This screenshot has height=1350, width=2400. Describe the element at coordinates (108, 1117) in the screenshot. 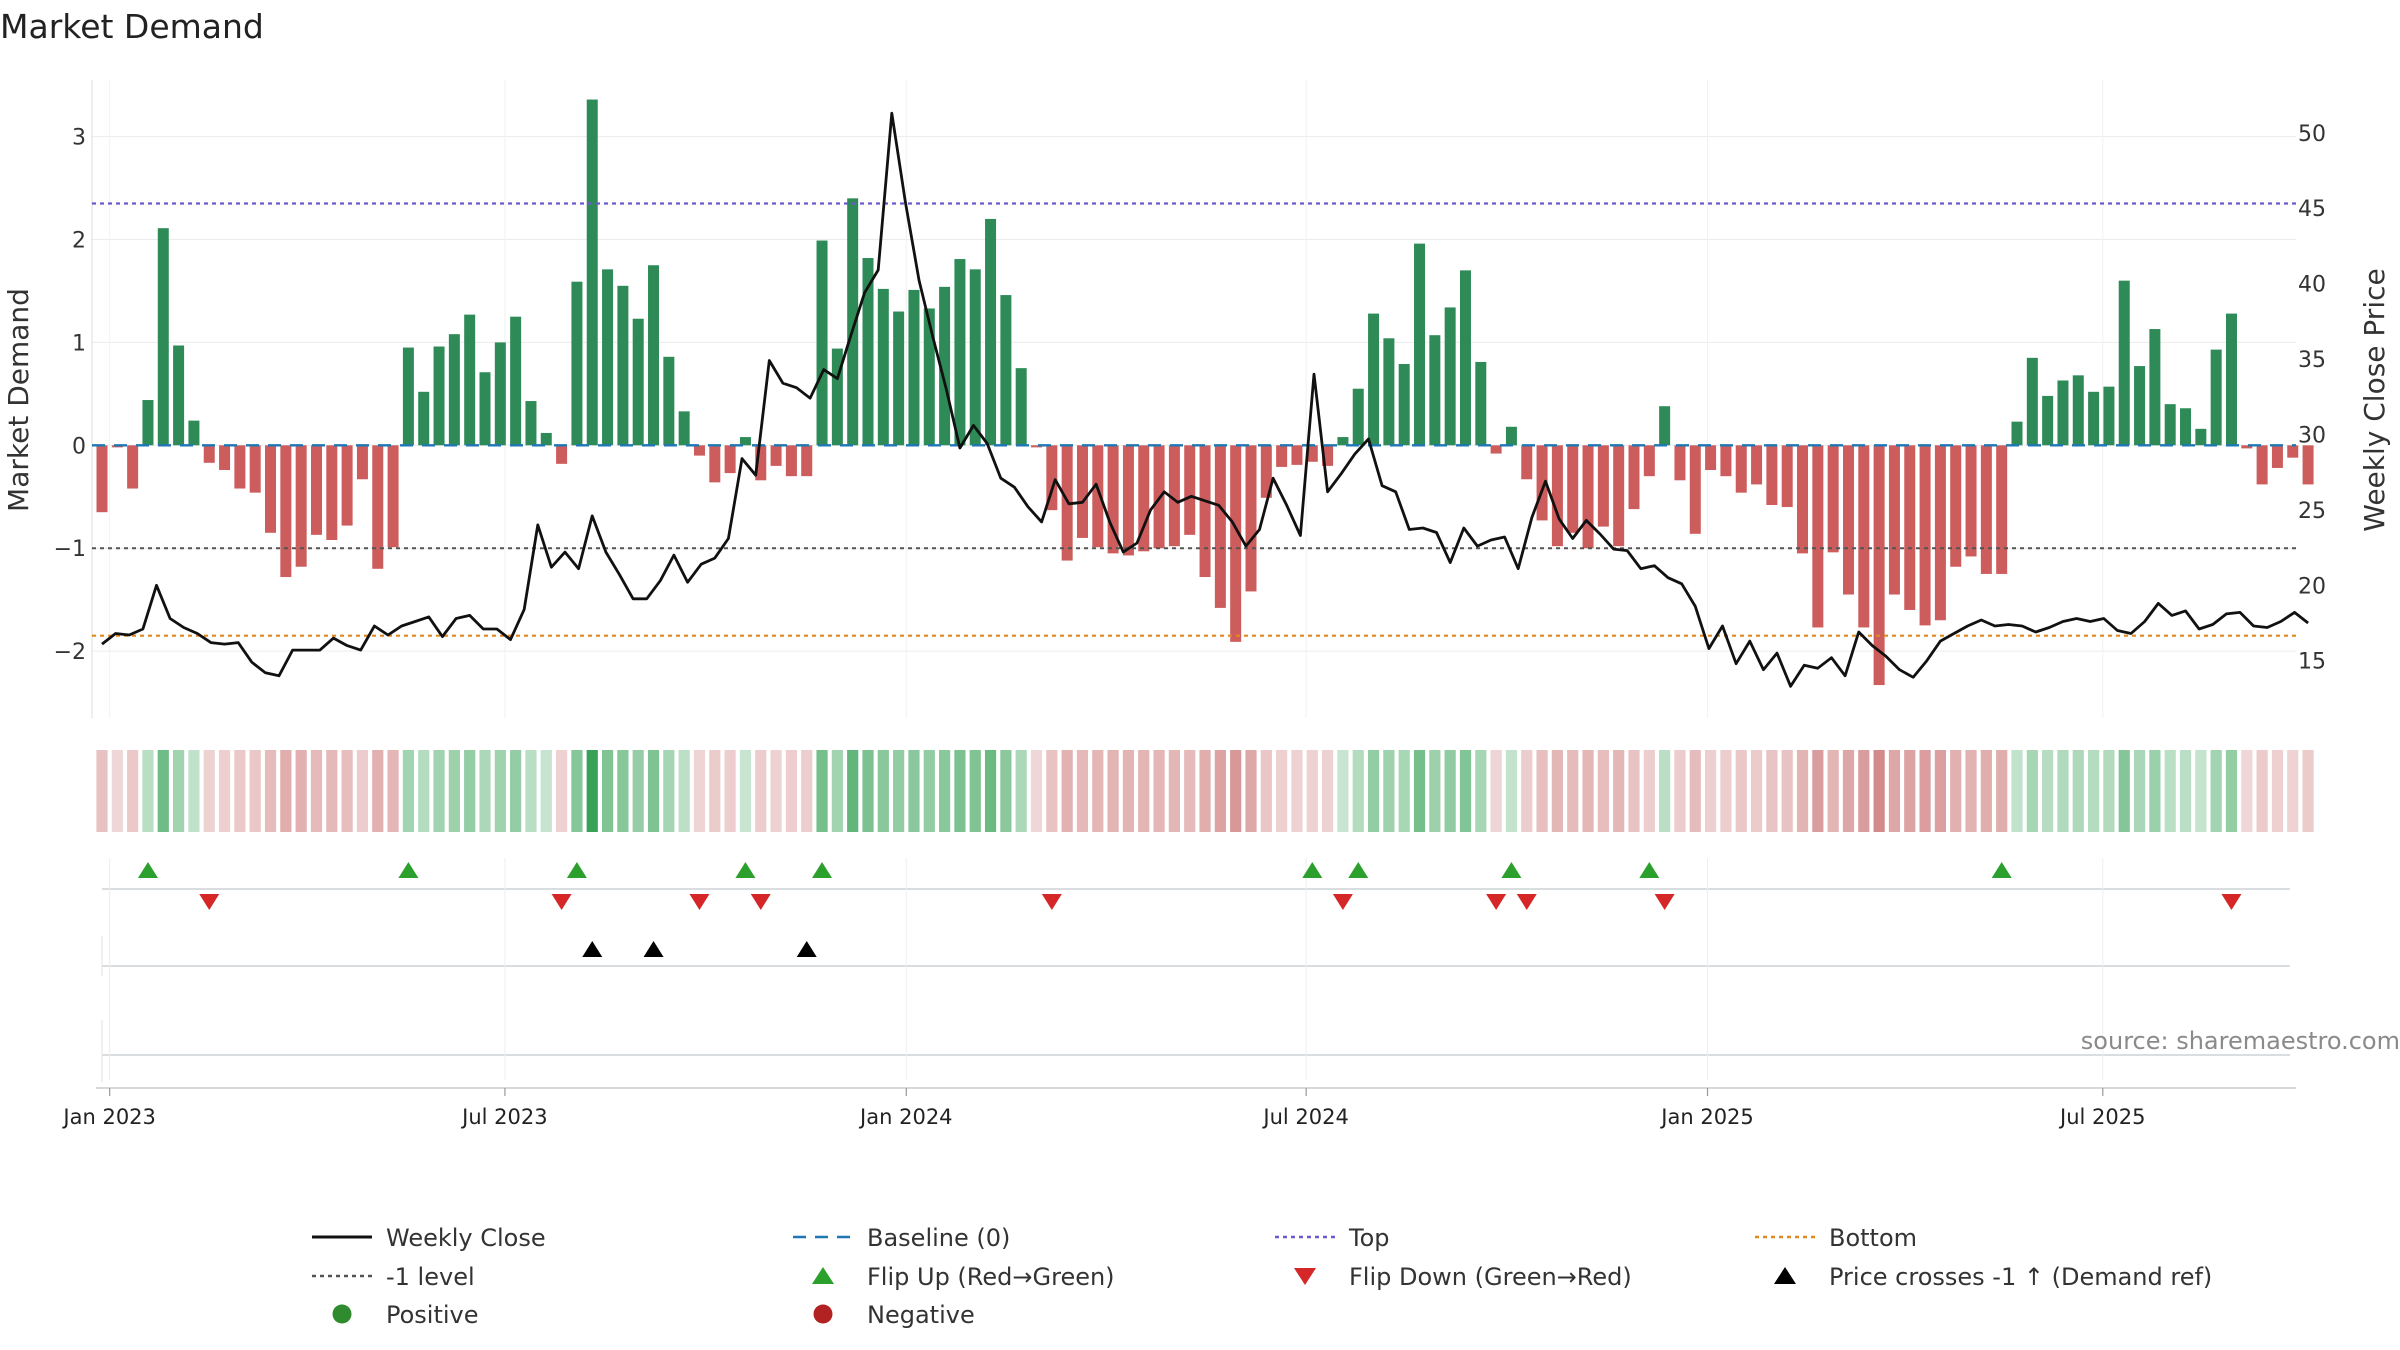

I see `x-tick-label: Jan 2023` at that location.